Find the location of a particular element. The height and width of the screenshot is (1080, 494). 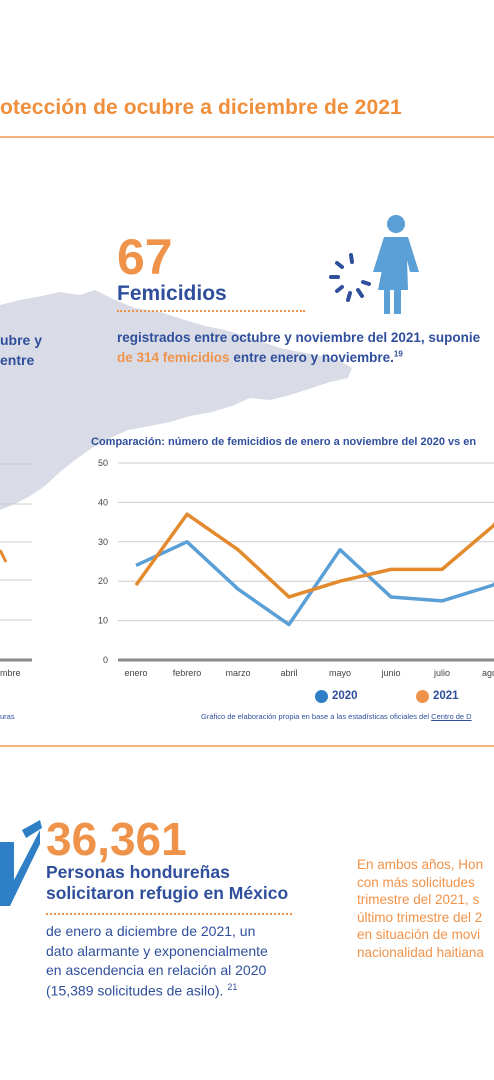

legend-label-2021: 2021 is located at coordinates (446, 696).